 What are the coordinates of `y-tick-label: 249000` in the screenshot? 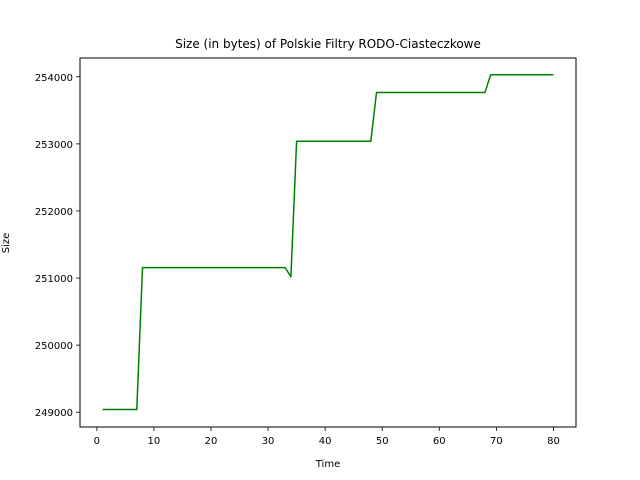 It's located at (54, 413).